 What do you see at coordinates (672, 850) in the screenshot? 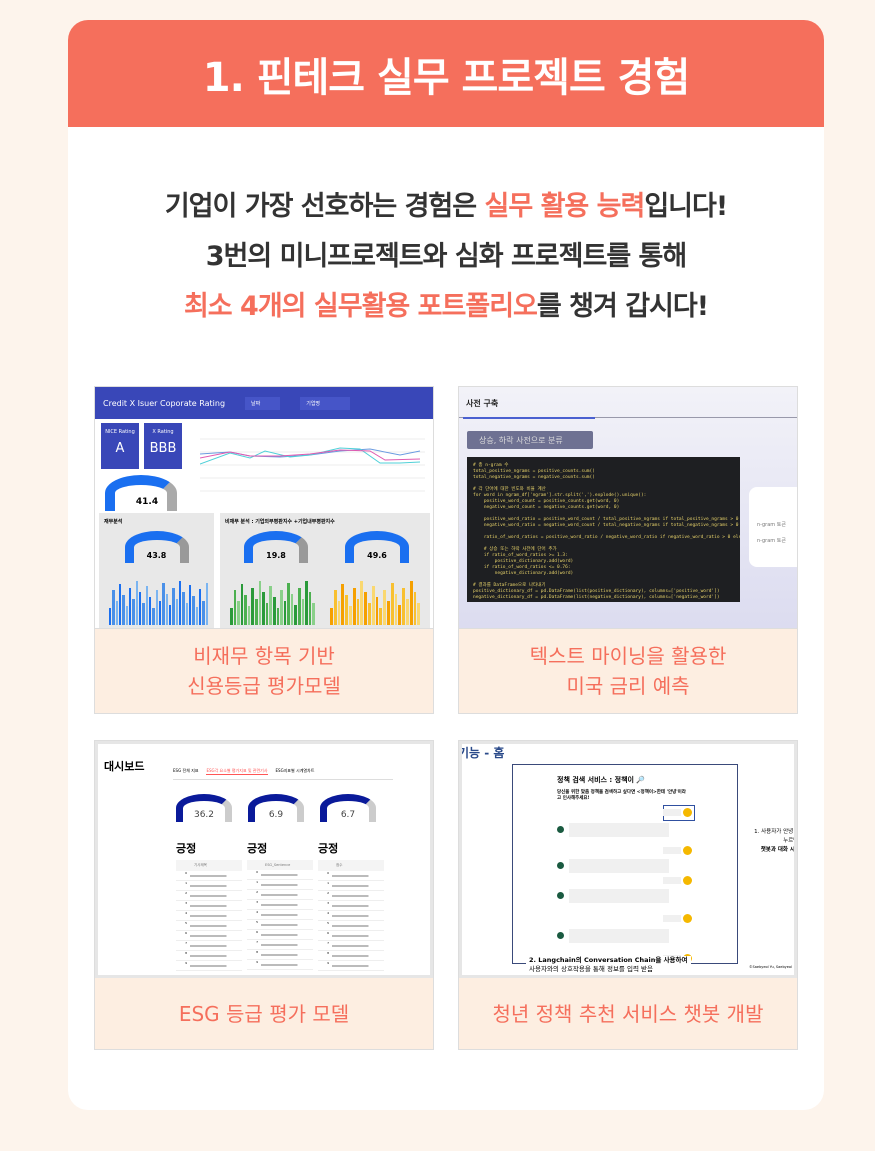
I see `user-message` at bounding box center [672, 850].